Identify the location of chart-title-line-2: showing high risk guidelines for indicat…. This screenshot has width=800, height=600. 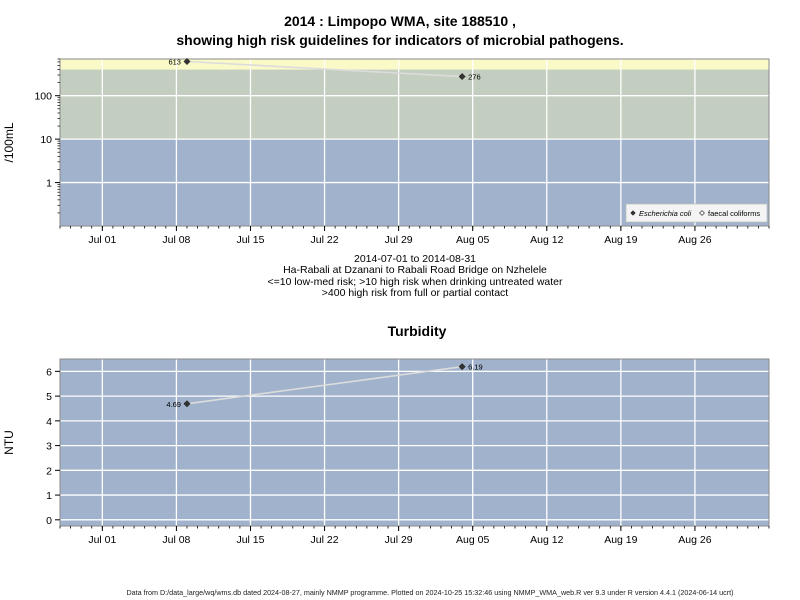
(400, 40).